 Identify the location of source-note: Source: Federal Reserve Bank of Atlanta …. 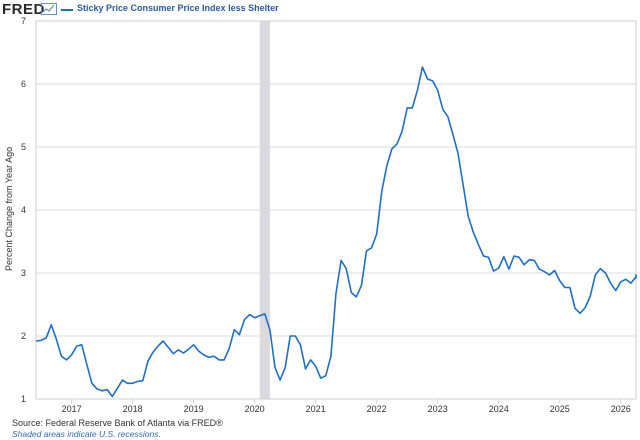
(117, 423).